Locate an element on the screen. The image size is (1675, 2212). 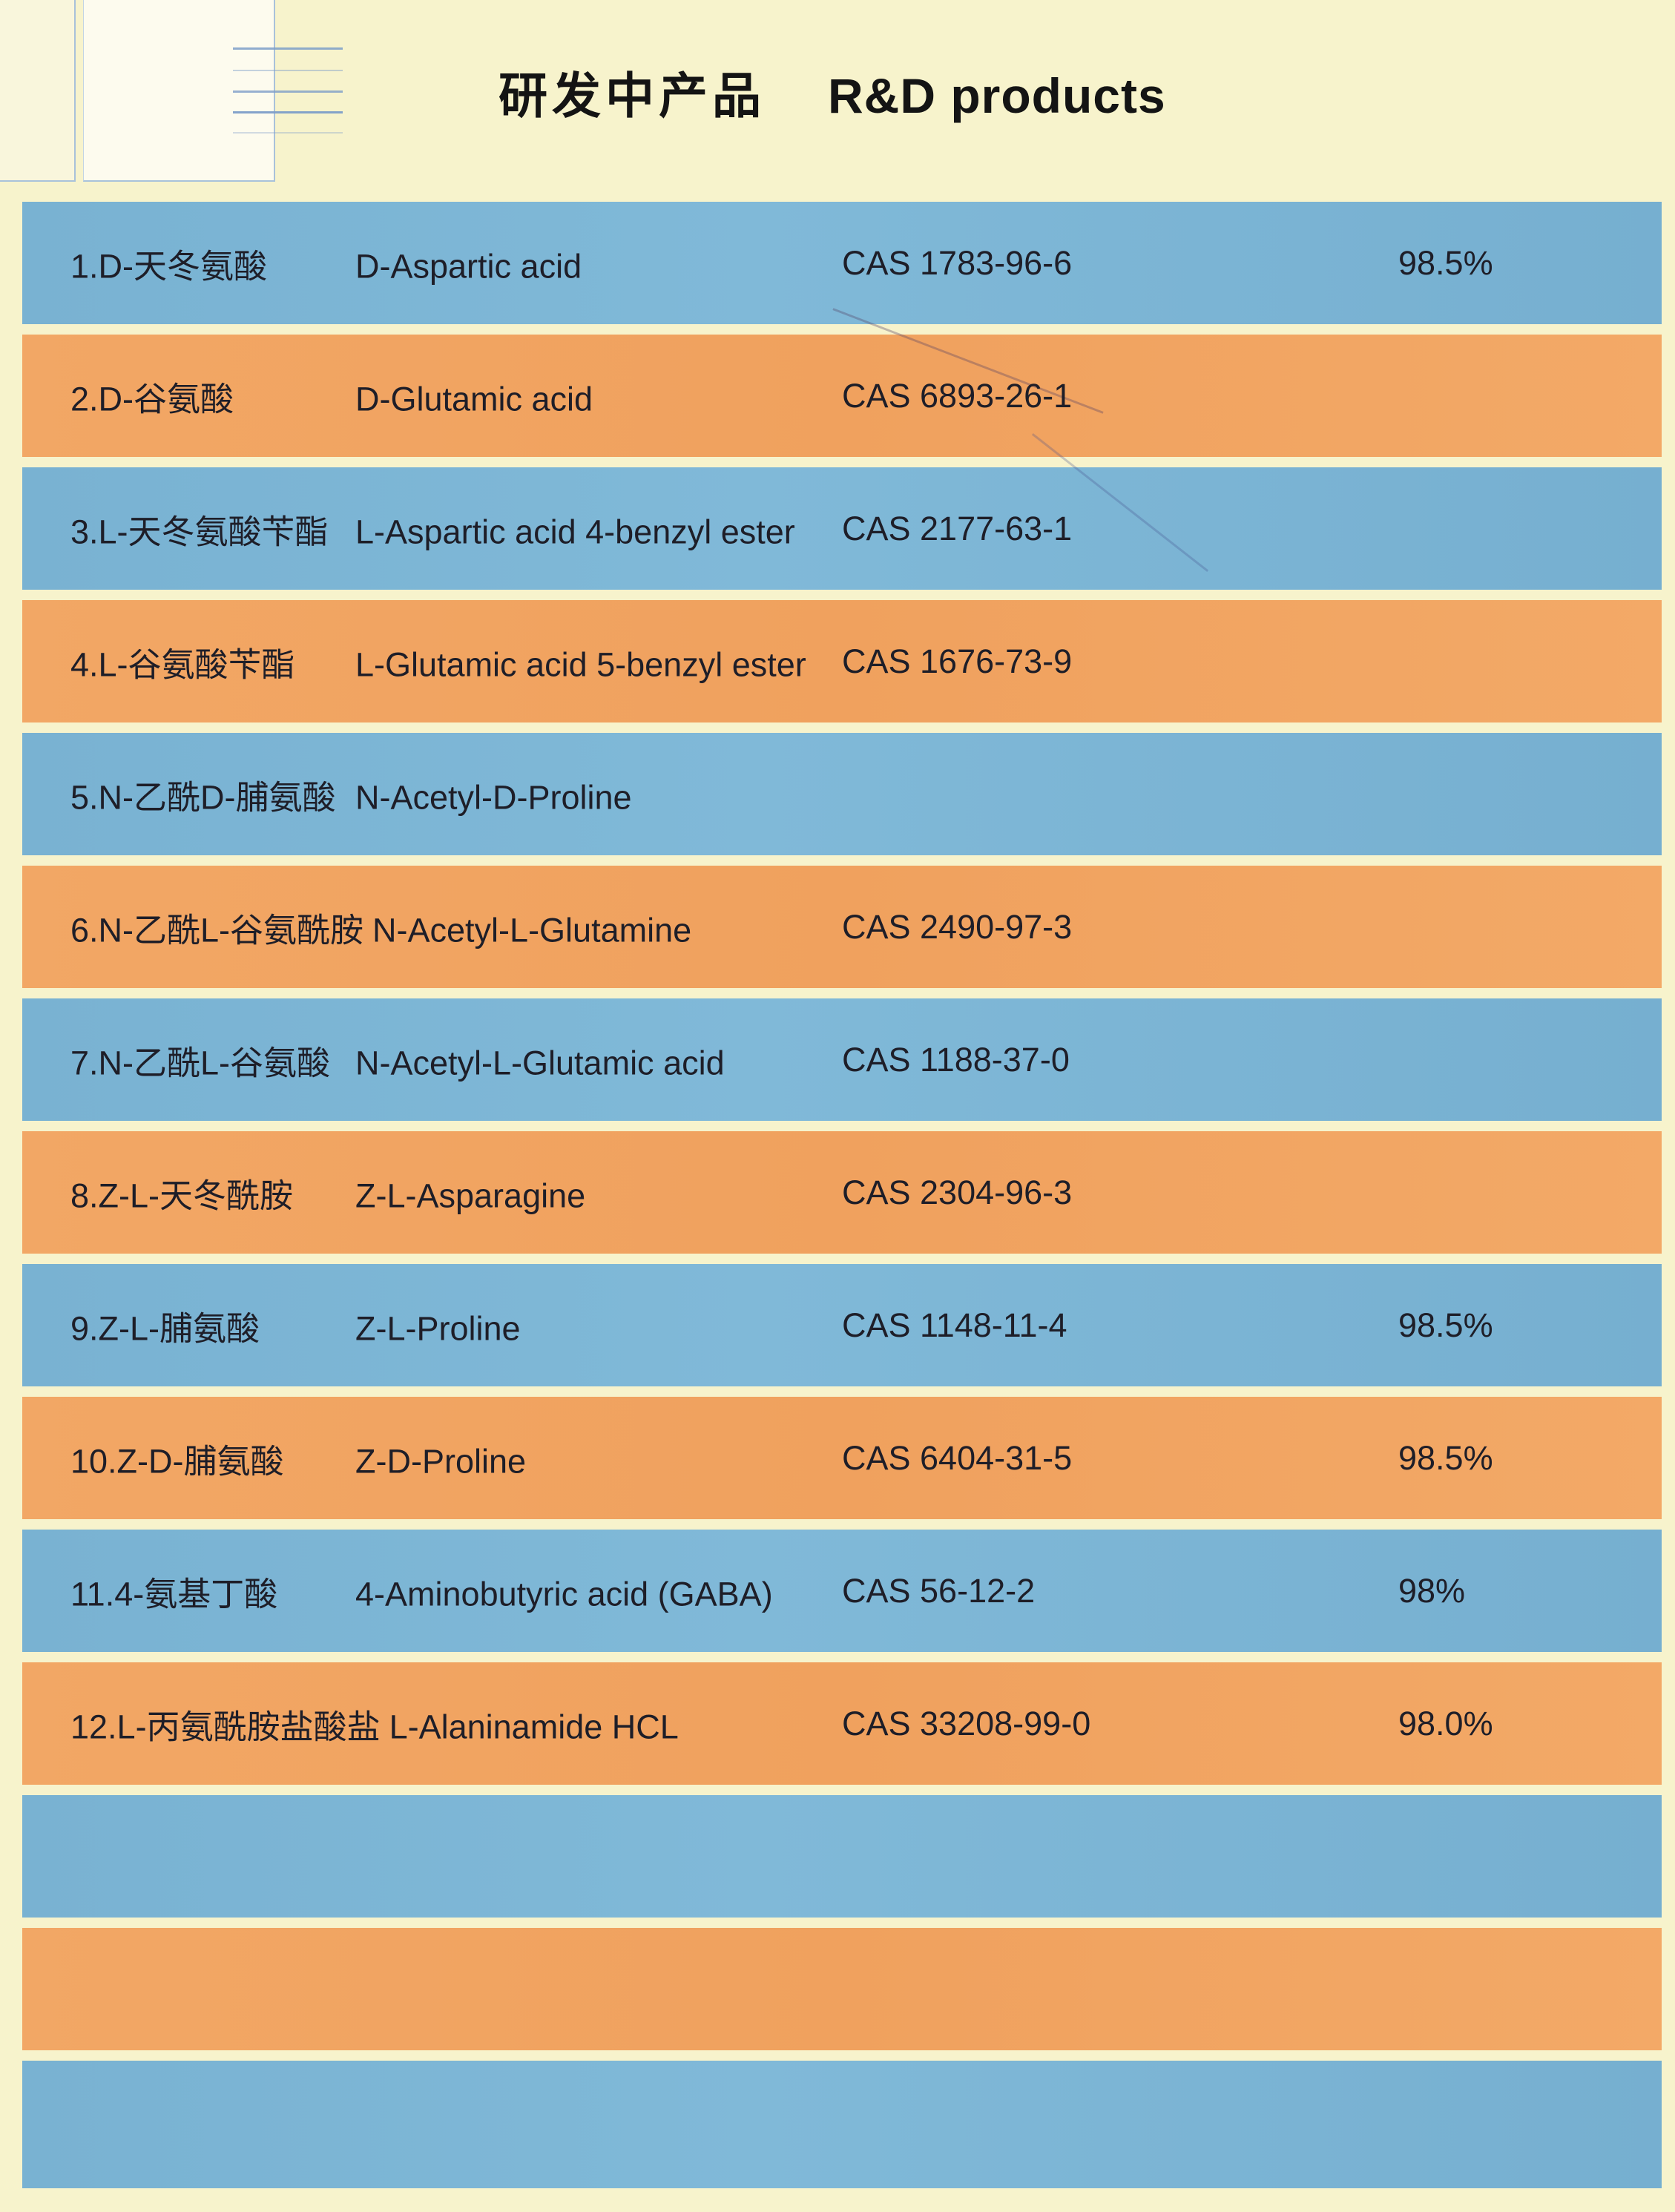
product-name-en: D-Aspartic acid is located at coordinates (468, 266).